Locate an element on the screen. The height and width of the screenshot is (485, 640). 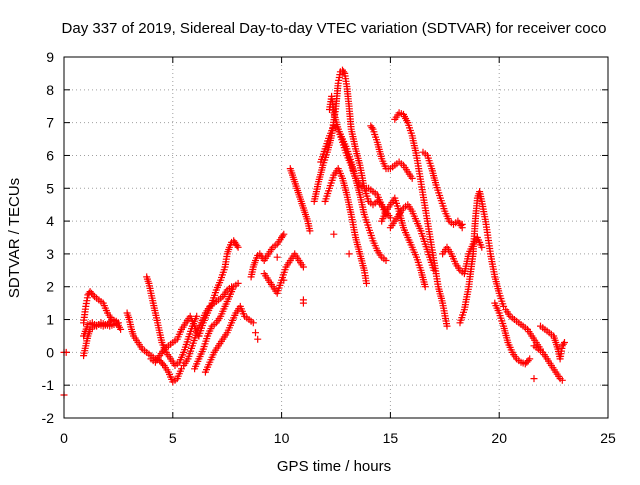
y-tick-label: 4 is located at coordinates (50, 221).